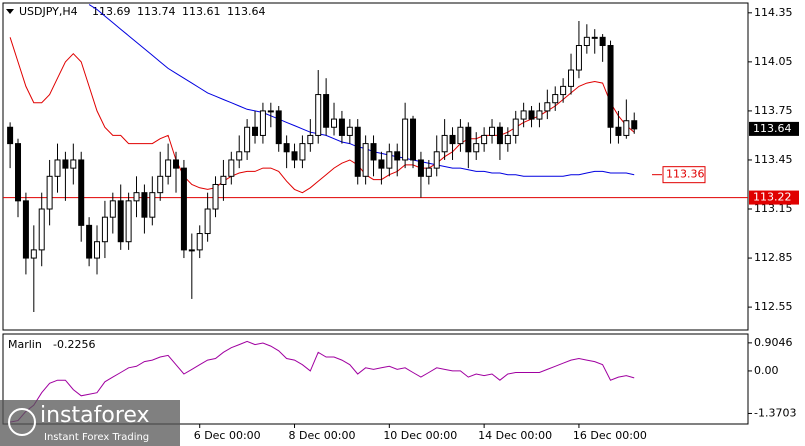  Describe the element at coordinates (48, 11) in the screenshot. I see `symbol: USDJPY,H4` at that location.